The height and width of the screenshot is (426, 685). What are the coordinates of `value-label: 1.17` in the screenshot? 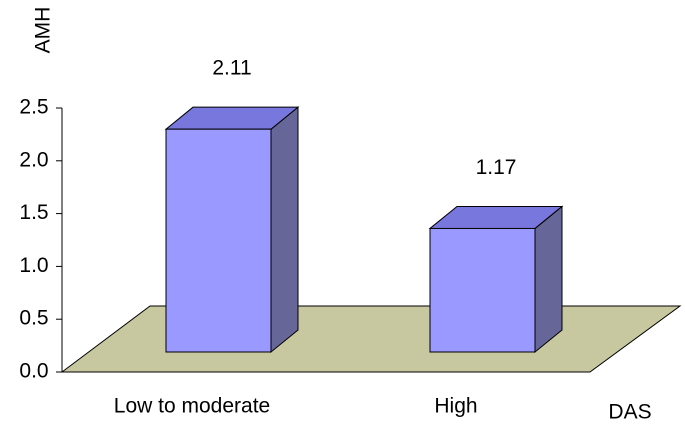 It's located at (496, 167).